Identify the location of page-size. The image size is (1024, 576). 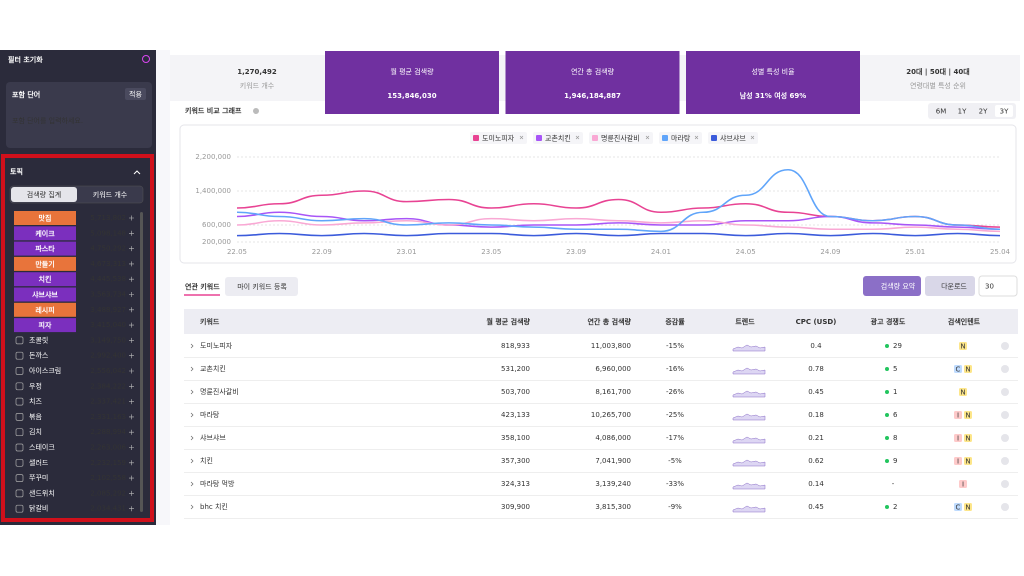
(998, 286).